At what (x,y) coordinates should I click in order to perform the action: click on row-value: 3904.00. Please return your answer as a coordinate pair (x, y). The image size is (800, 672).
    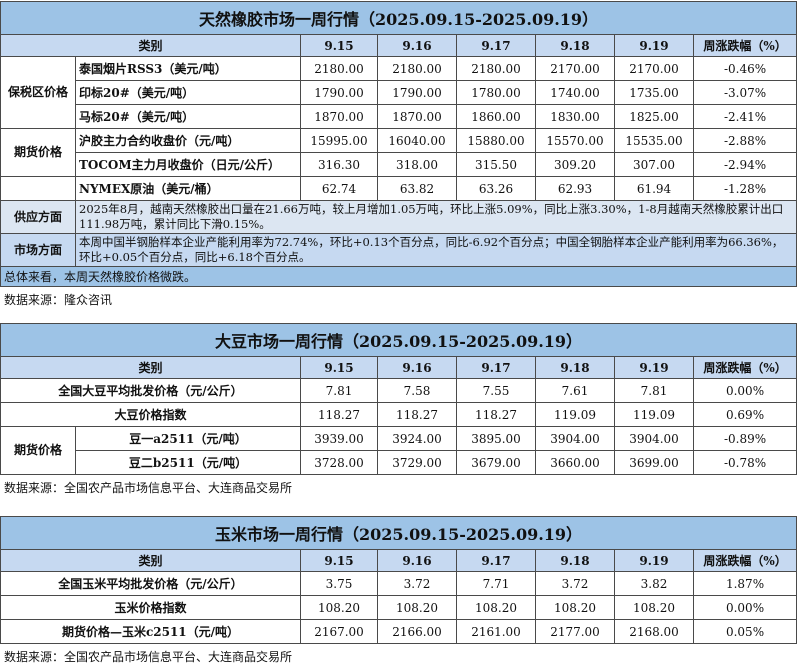
    Looking at the image, I should click on (575, 438).